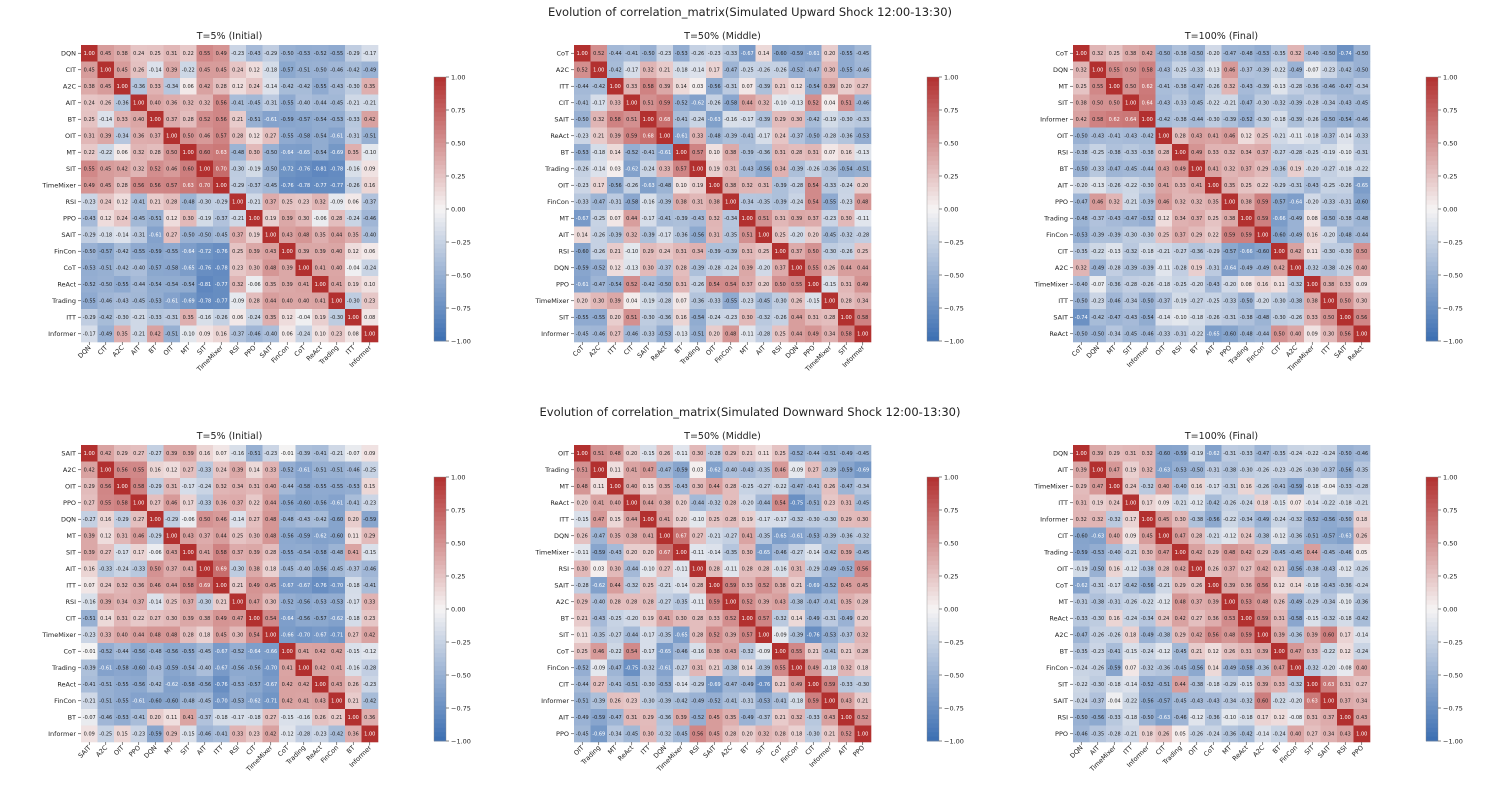 This screenshot has width=1500, height=800. What do you see at coordinates (615, 537) in the screenshot?
I see `cell-value-label: 0.35` at bounding box center [615, 537].